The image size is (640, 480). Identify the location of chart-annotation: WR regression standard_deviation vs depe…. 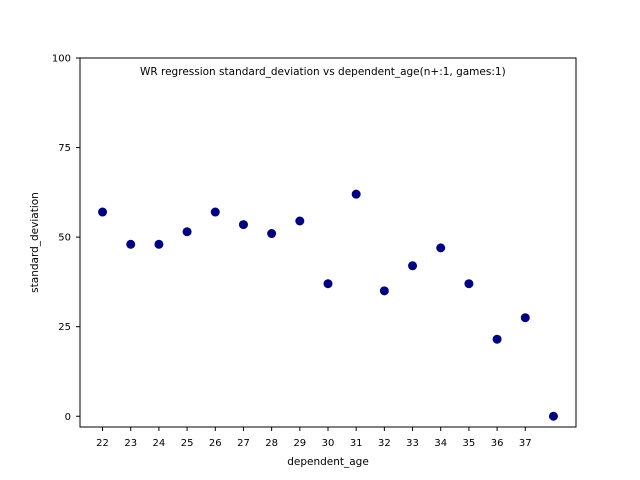
(323, 72).